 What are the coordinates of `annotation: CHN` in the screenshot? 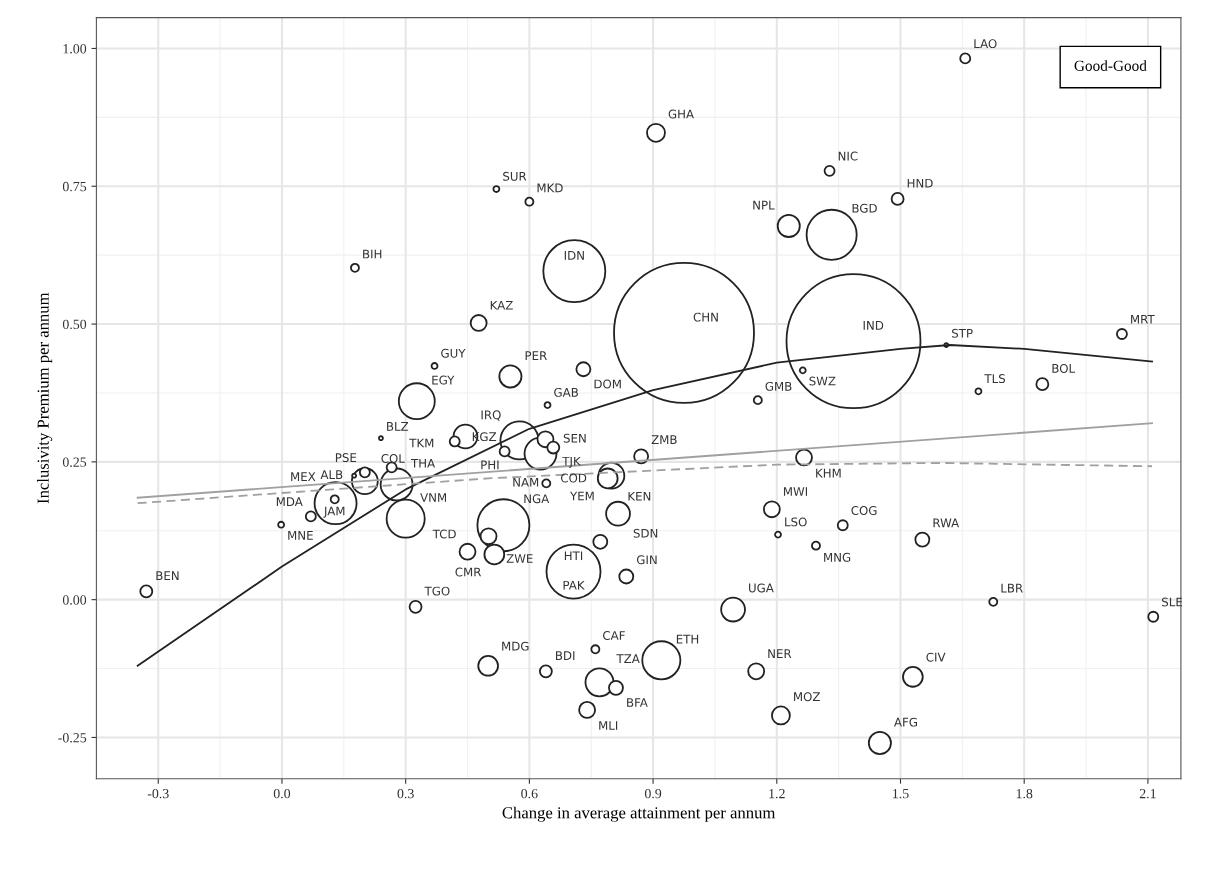 It's located at (705, 317).